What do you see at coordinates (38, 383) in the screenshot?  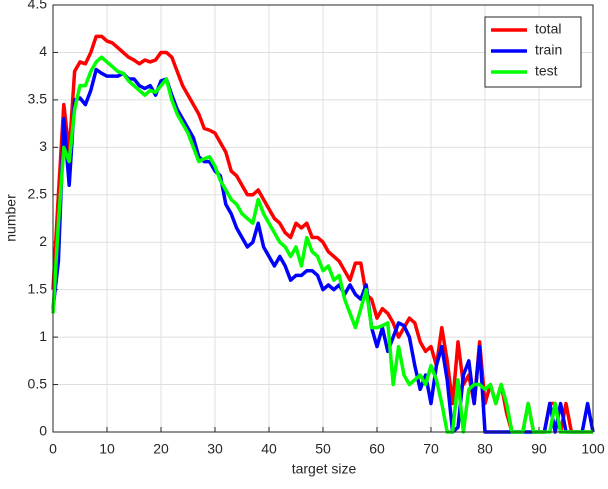 I see `y-tick-label: 0.5` at bounding box center [38, 383].